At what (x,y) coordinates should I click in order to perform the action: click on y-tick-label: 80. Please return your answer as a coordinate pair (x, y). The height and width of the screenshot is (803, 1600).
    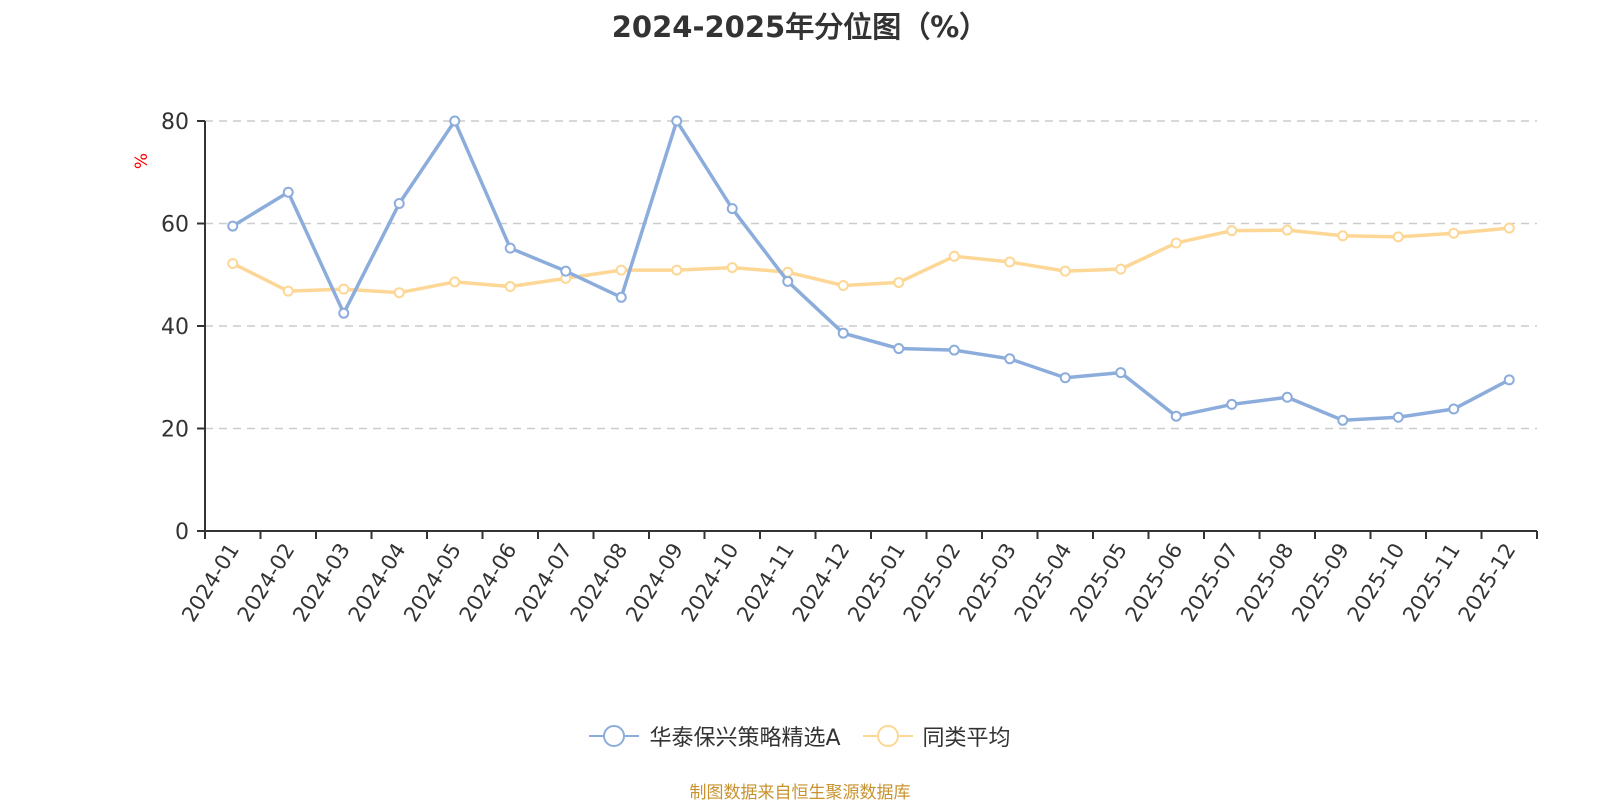
    Looking at the image, I should click on (175, 122).